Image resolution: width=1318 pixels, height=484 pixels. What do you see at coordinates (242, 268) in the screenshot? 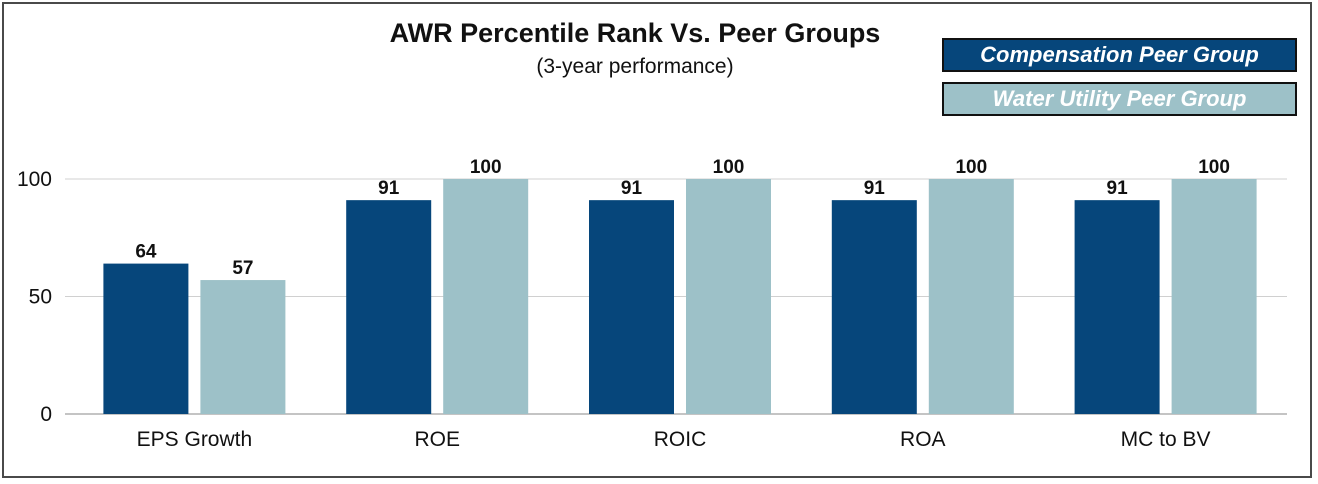
I see `data-label: 57` at bounding box center [242, 268].